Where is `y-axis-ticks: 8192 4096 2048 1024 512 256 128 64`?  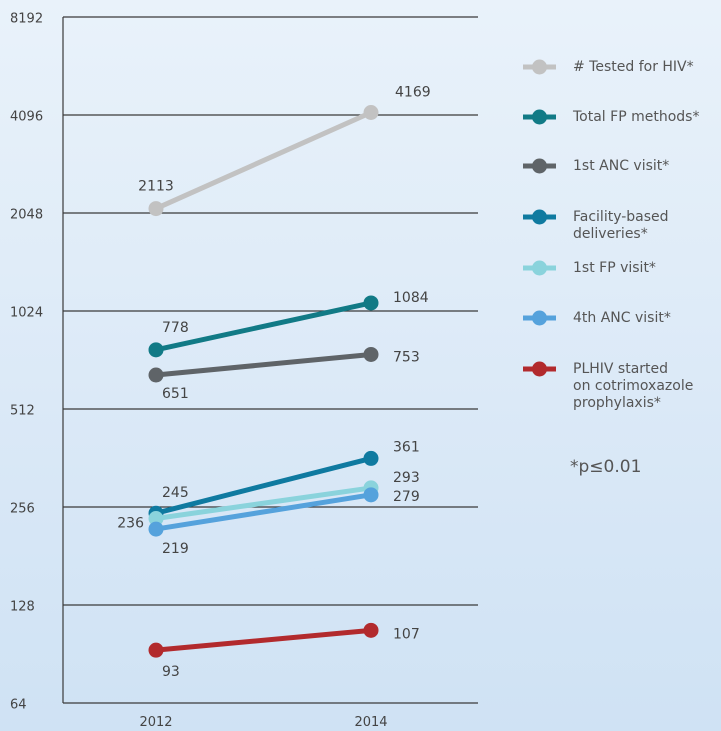 y-axis-ticks: 8192 4096 2048 1024 512 256 128 64 is located at coordinates (26, 362).